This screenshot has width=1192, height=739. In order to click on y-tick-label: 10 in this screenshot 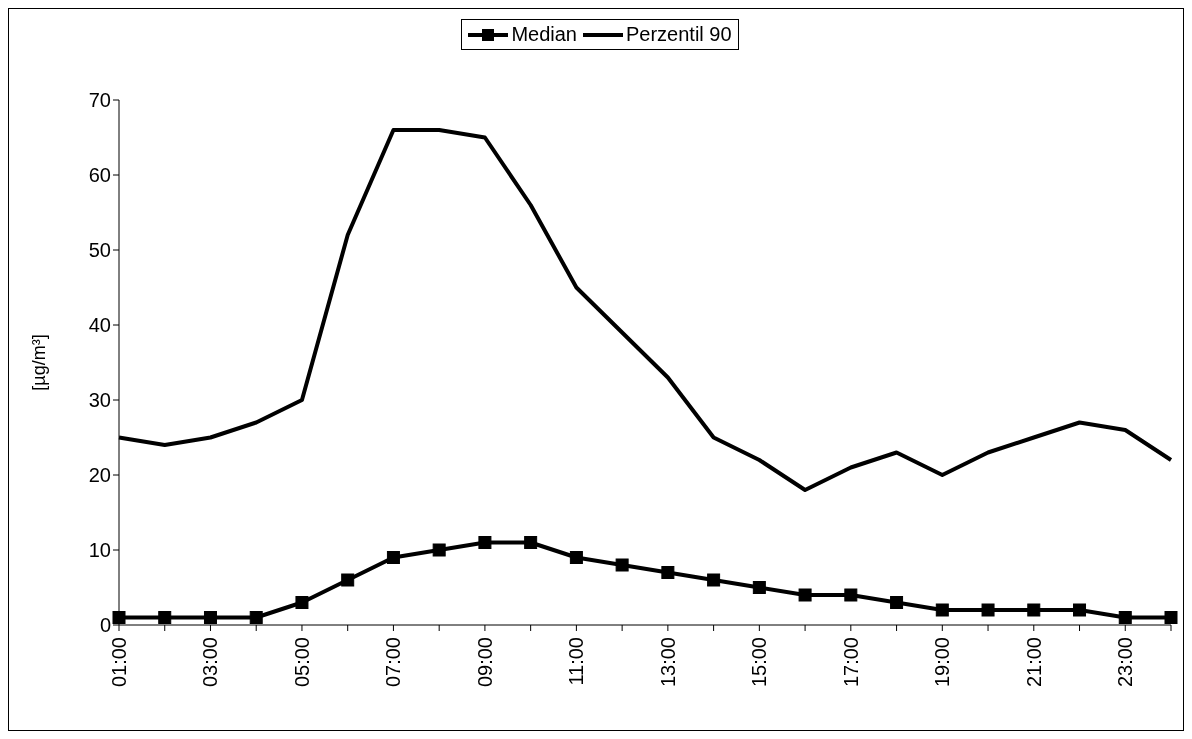, I will do `click(99, 550)`.